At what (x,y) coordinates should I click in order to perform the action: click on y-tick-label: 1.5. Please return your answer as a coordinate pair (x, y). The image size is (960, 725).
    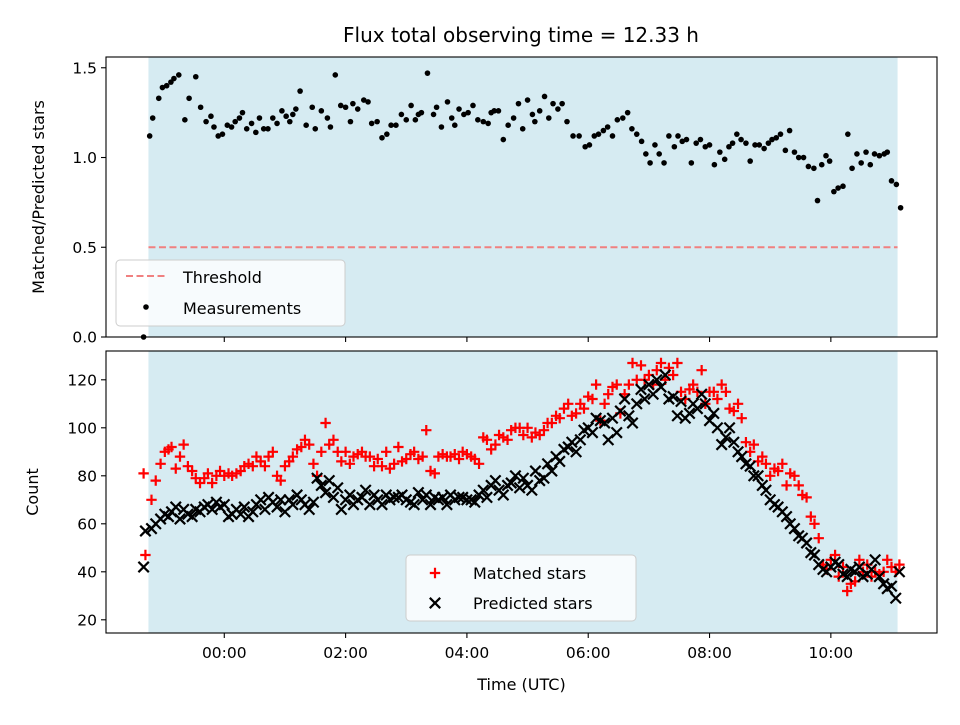
    Looking at the image, I should click on (84, 68).